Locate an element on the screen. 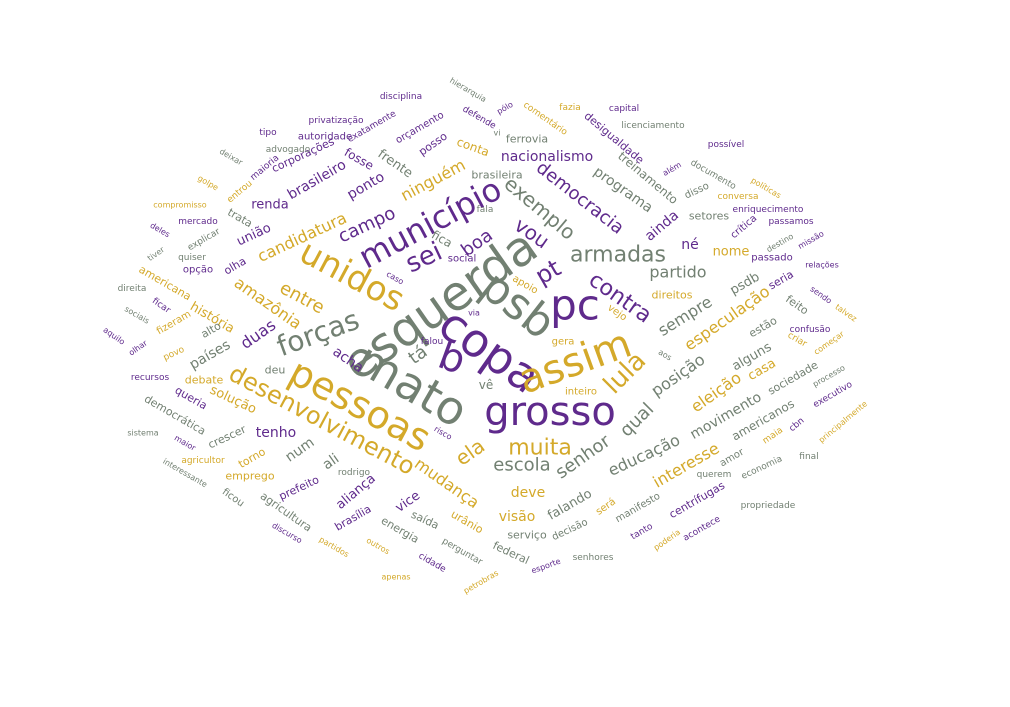 The height and width of the screenshot is (707, 1010). word: seria is located at coordinates (781, 280).